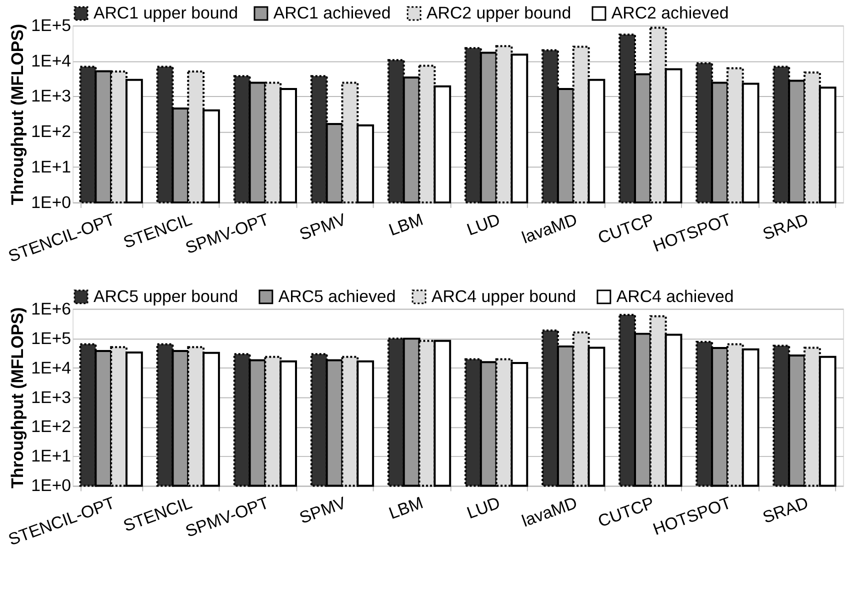 The width and height of the screenshot is (849, 589). Describe the element at coordinates (670, 13) in the screenshot. I see `legend-label: ARC2 achieved` at that location.